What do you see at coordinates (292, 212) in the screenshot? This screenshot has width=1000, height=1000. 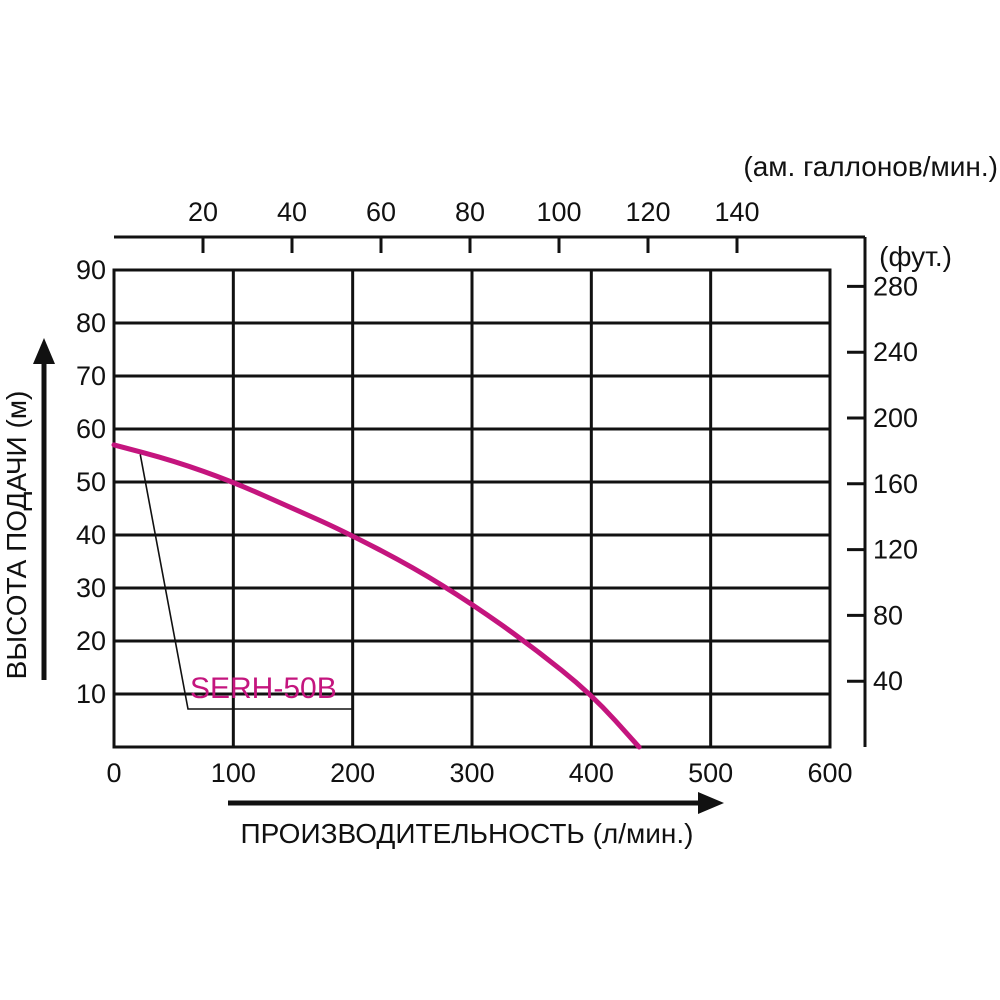 I see `top-tick-label: 40` at bounding box center [292, 212].